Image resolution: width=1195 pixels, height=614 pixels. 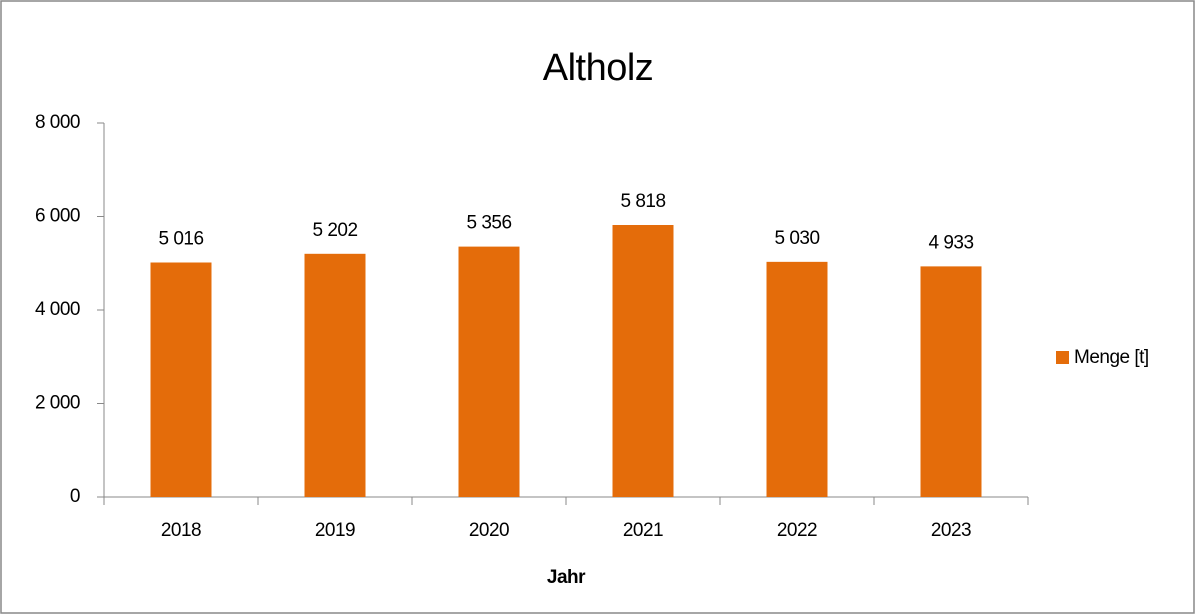 What do you see at coordinates (1062, 357) in the screenshot?
I see `legend-swatch` at bounding box center [1062, 357].